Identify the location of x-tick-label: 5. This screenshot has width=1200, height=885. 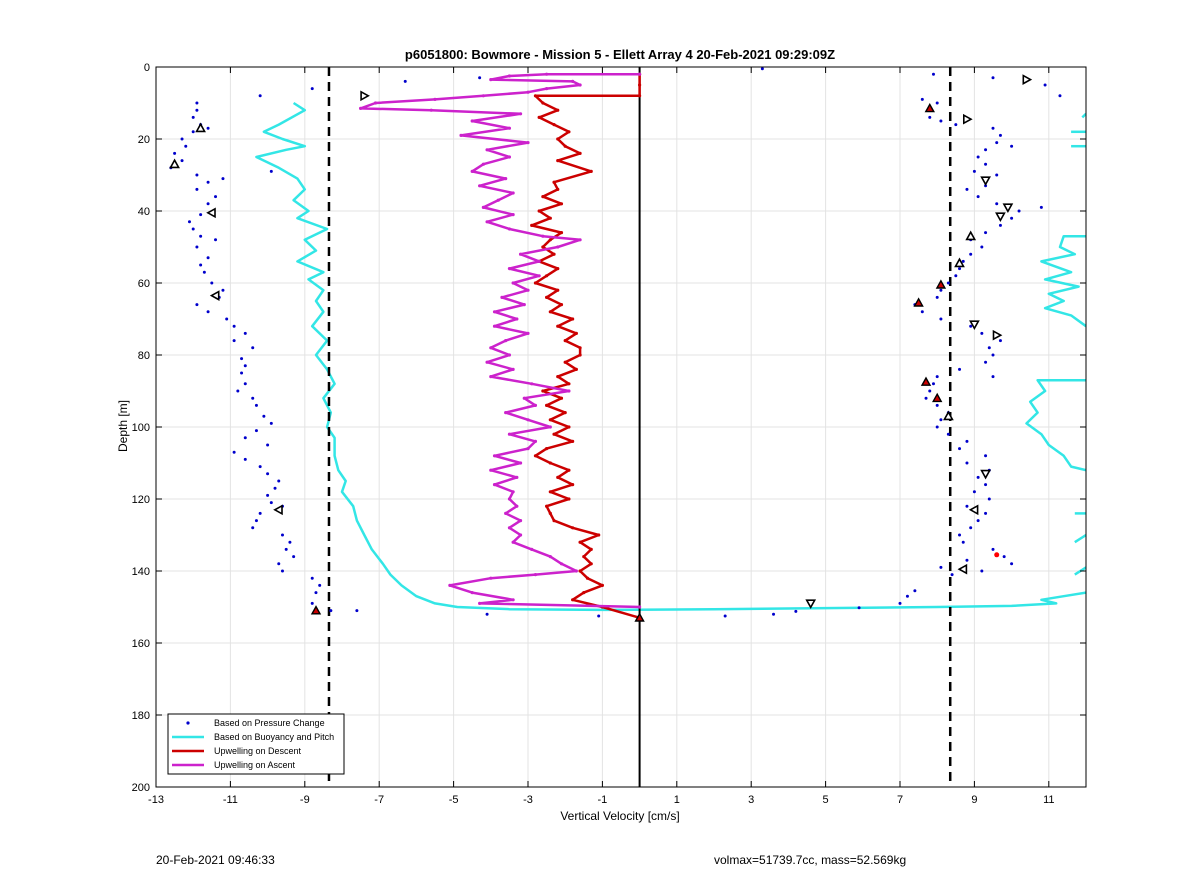
(826, 800).